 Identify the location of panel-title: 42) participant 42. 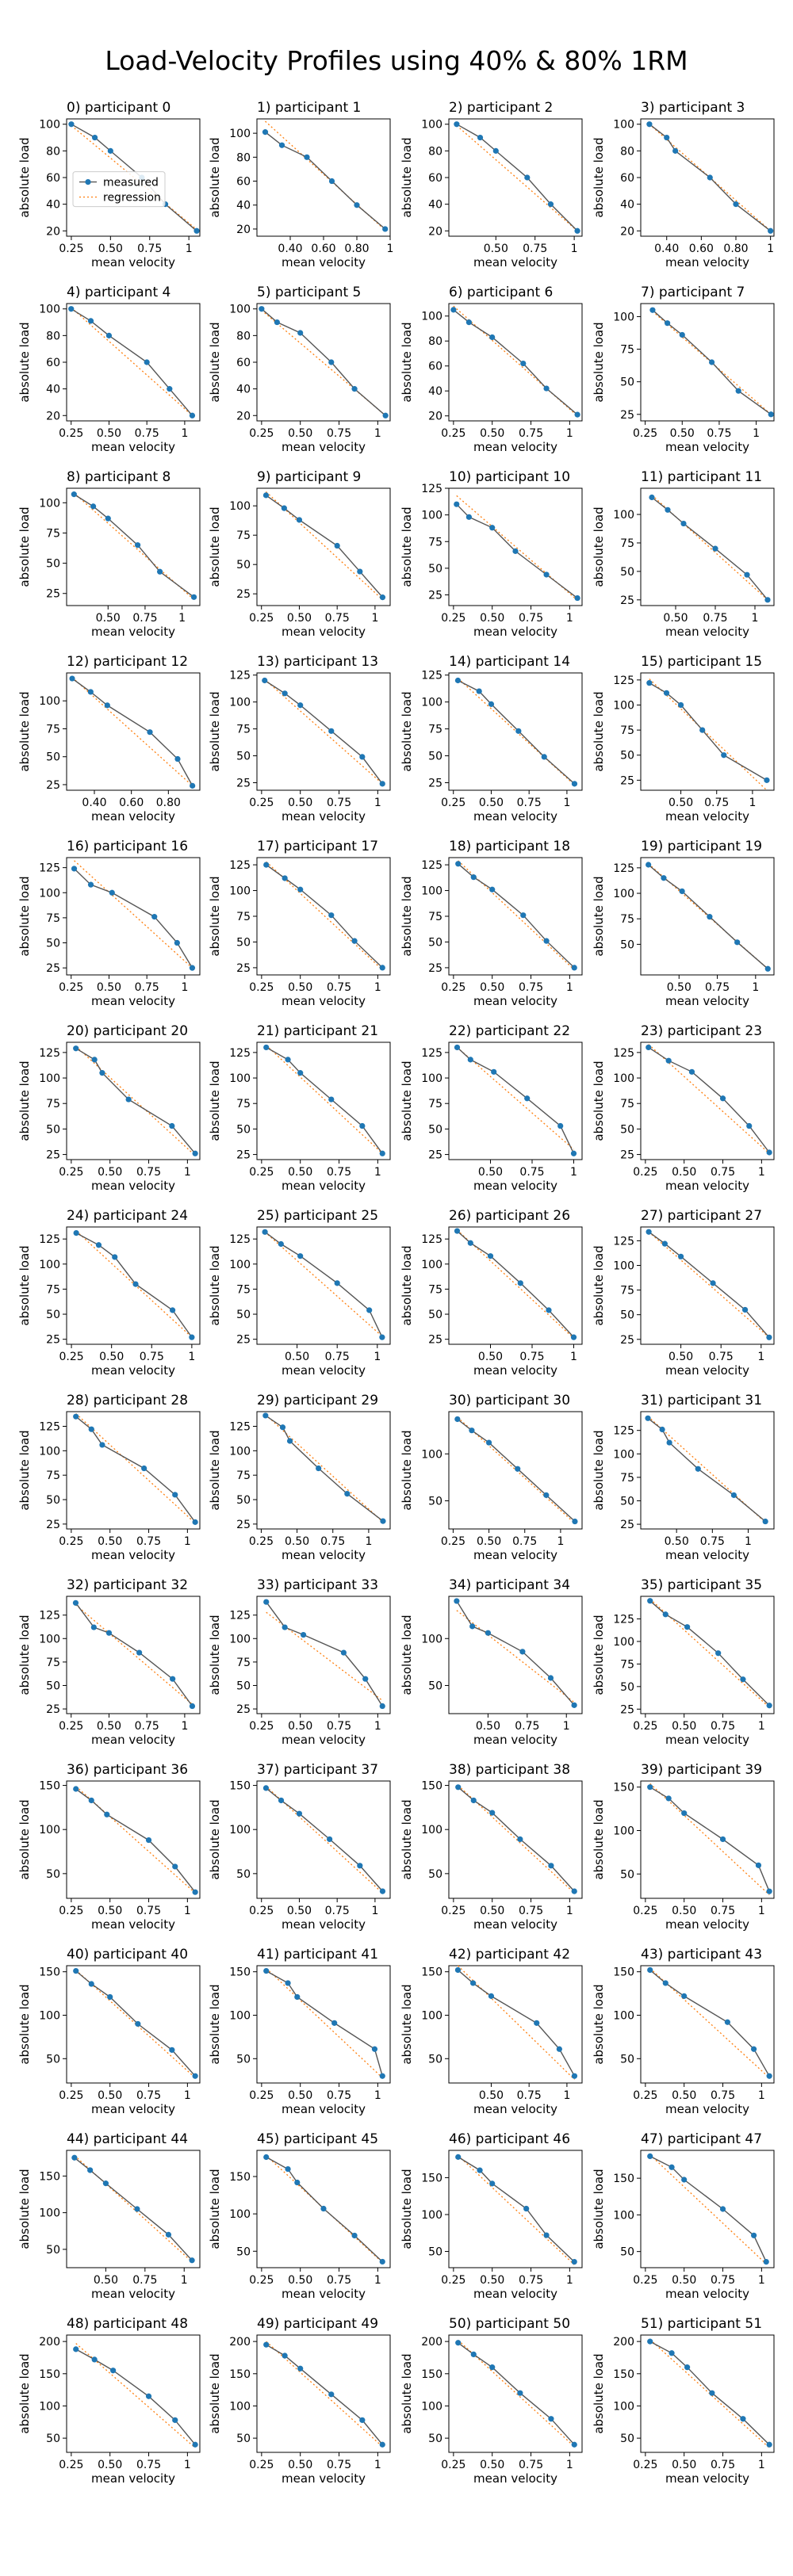
(510, 1955).